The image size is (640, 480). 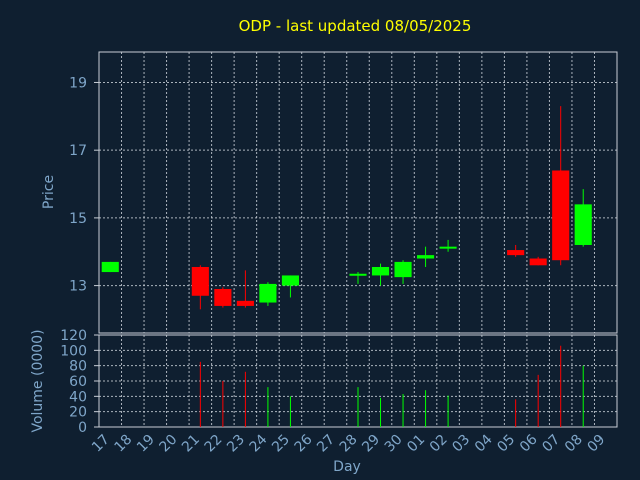 What do you see at coordinates (281, 444) in the screenshot?
I see `x-tick-label: 25` at bounding box center [281, 444].